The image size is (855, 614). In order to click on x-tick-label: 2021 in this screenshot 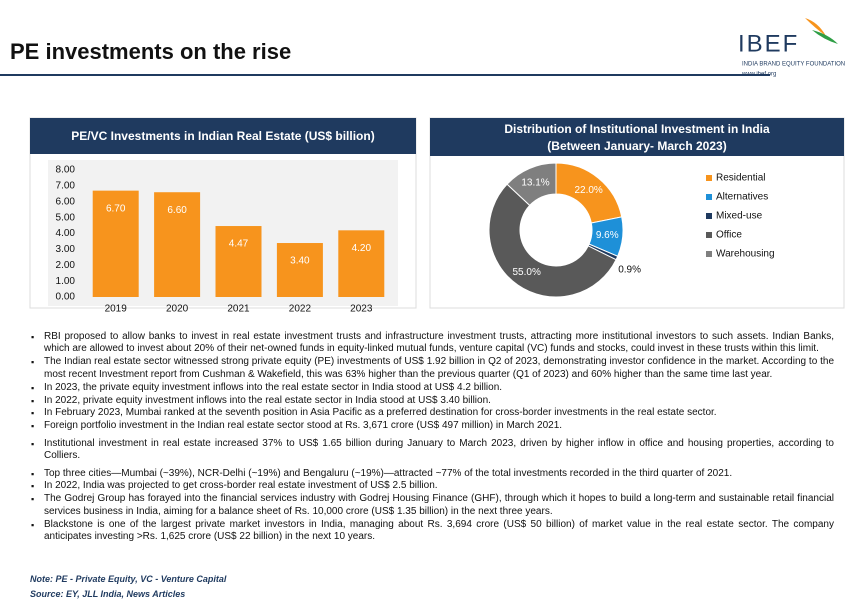, I will do `click(238, 309)`.